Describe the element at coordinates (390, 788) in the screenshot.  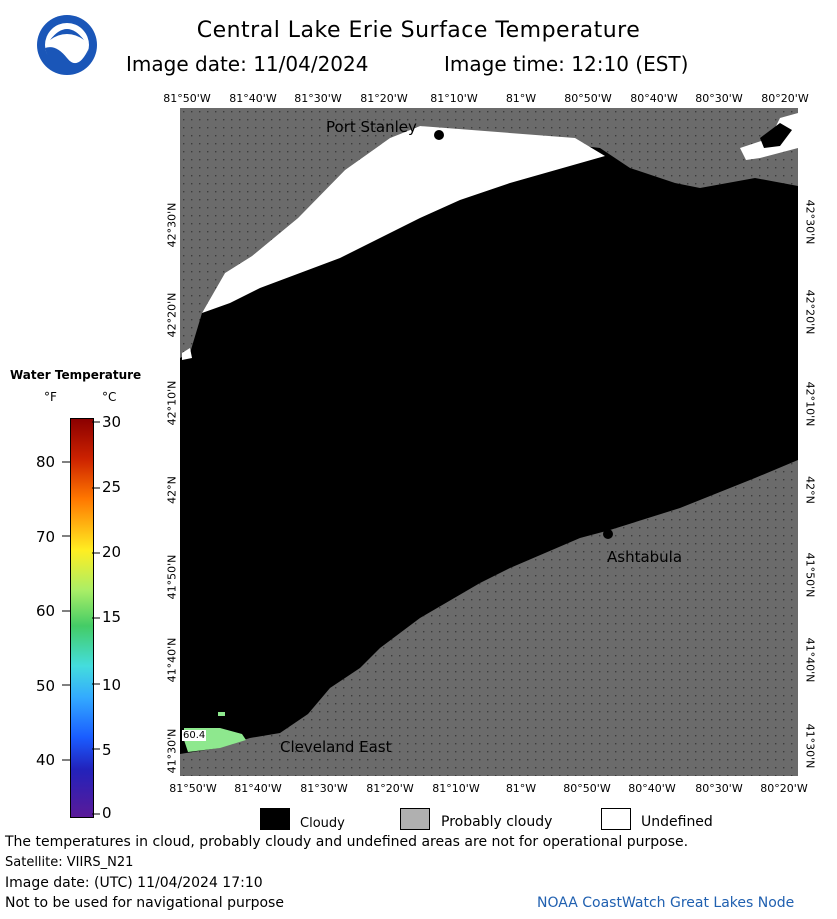
I see `lon-label-bottom: 81°20'W` at that location.